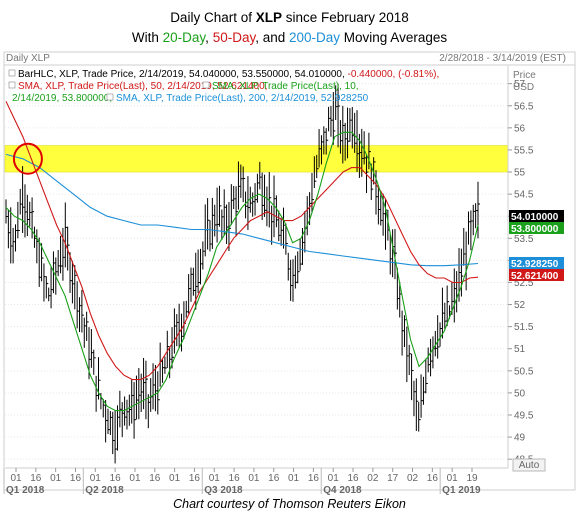 This screenshot has width=579, height=519. What do you see at coordinates (274, 478) in the screenshot?
I see `x-tick-label-13: 16` at bounding box center [274, 478].